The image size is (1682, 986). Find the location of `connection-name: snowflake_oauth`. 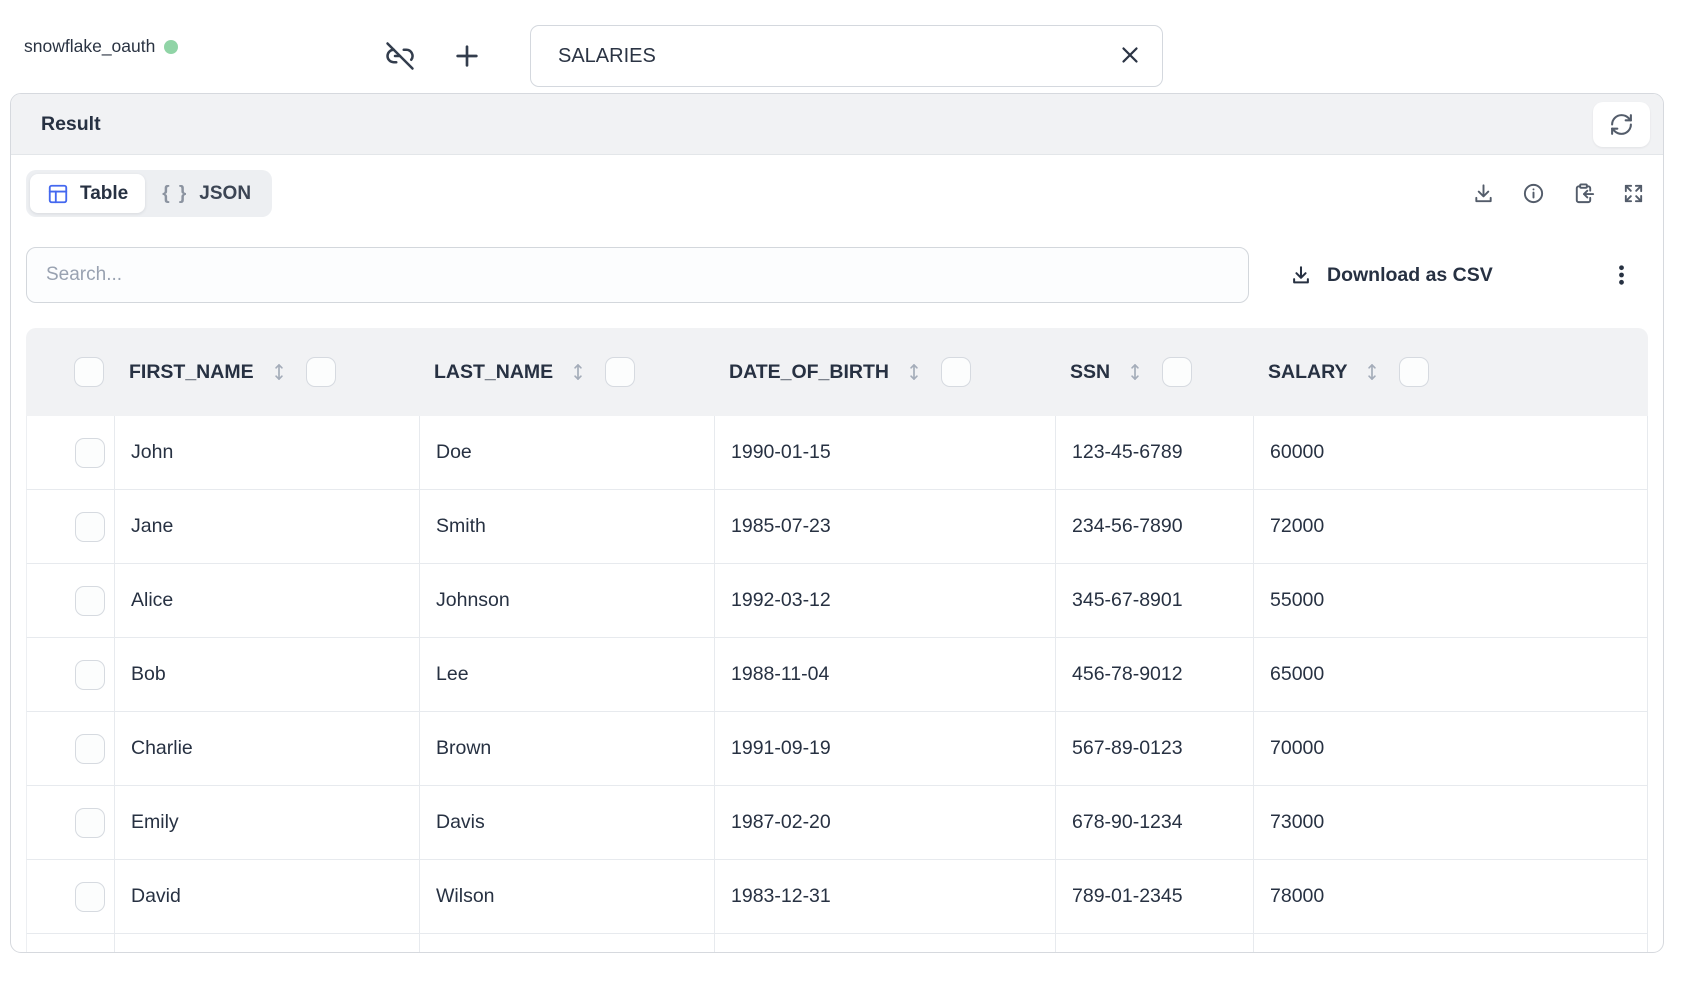

connection-name: snowflake_oauth is located at coordinates (90, 46).